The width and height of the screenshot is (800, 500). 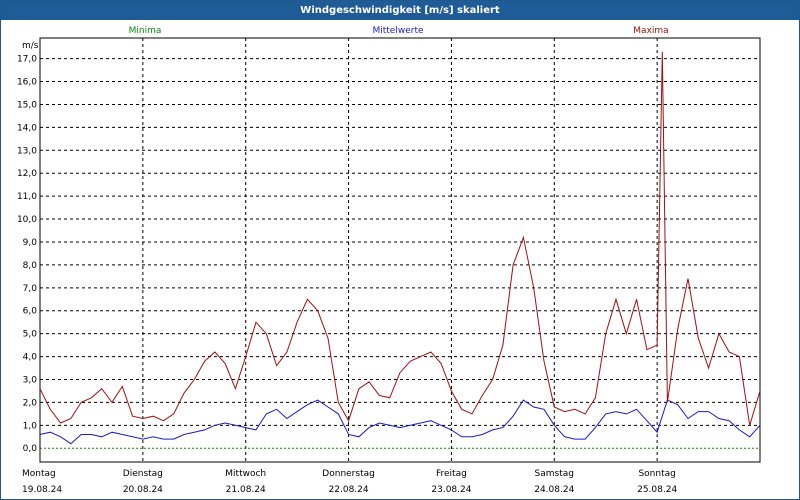 What do you see at coordinates (27, 128) in the screenshot?
I see `y-tick-label: 14,0` at bounding box center [27, 128].